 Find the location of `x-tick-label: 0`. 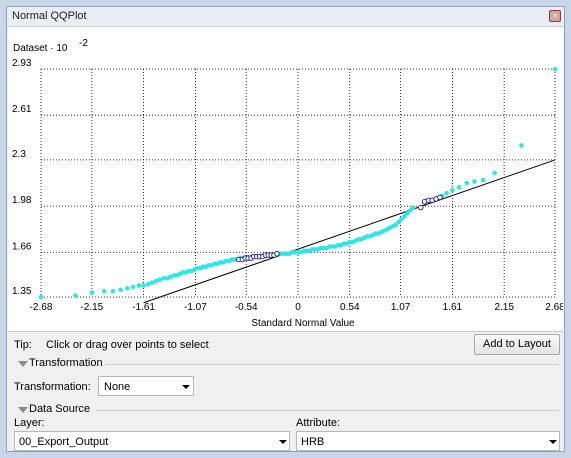

x-tick-label: 0 is located at coordinates (298, 307).